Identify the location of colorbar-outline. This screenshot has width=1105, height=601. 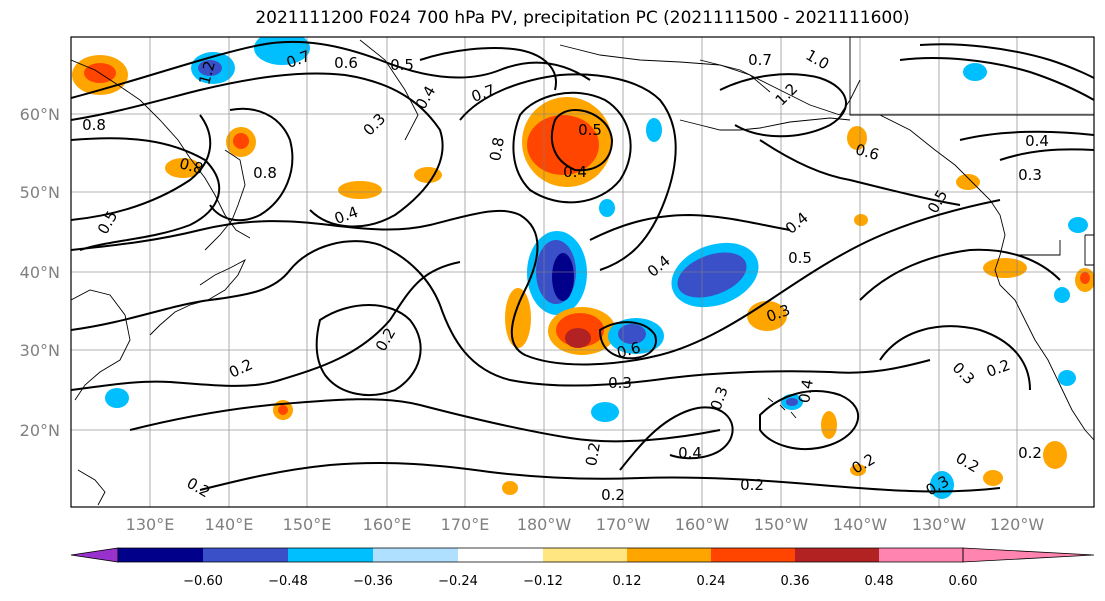
(540, 555).